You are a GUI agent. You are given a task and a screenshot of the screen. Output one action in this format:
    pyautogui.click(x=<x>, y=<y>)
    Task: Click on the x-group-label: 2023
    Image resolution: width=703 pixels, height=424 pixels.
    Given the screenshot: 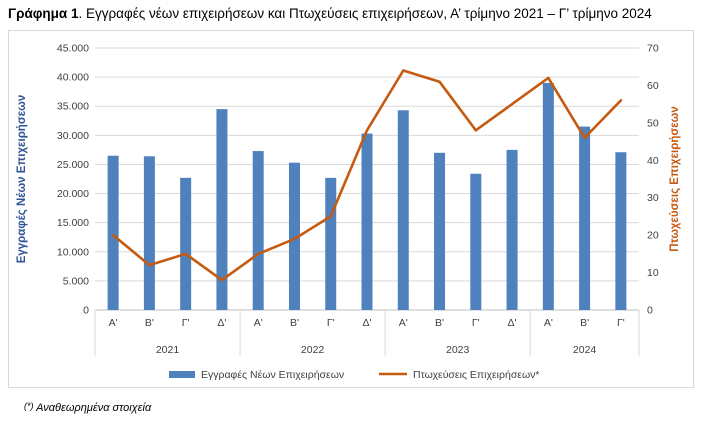 What is the action you would take?
    pyautogui.click(x=458, y=350)
    